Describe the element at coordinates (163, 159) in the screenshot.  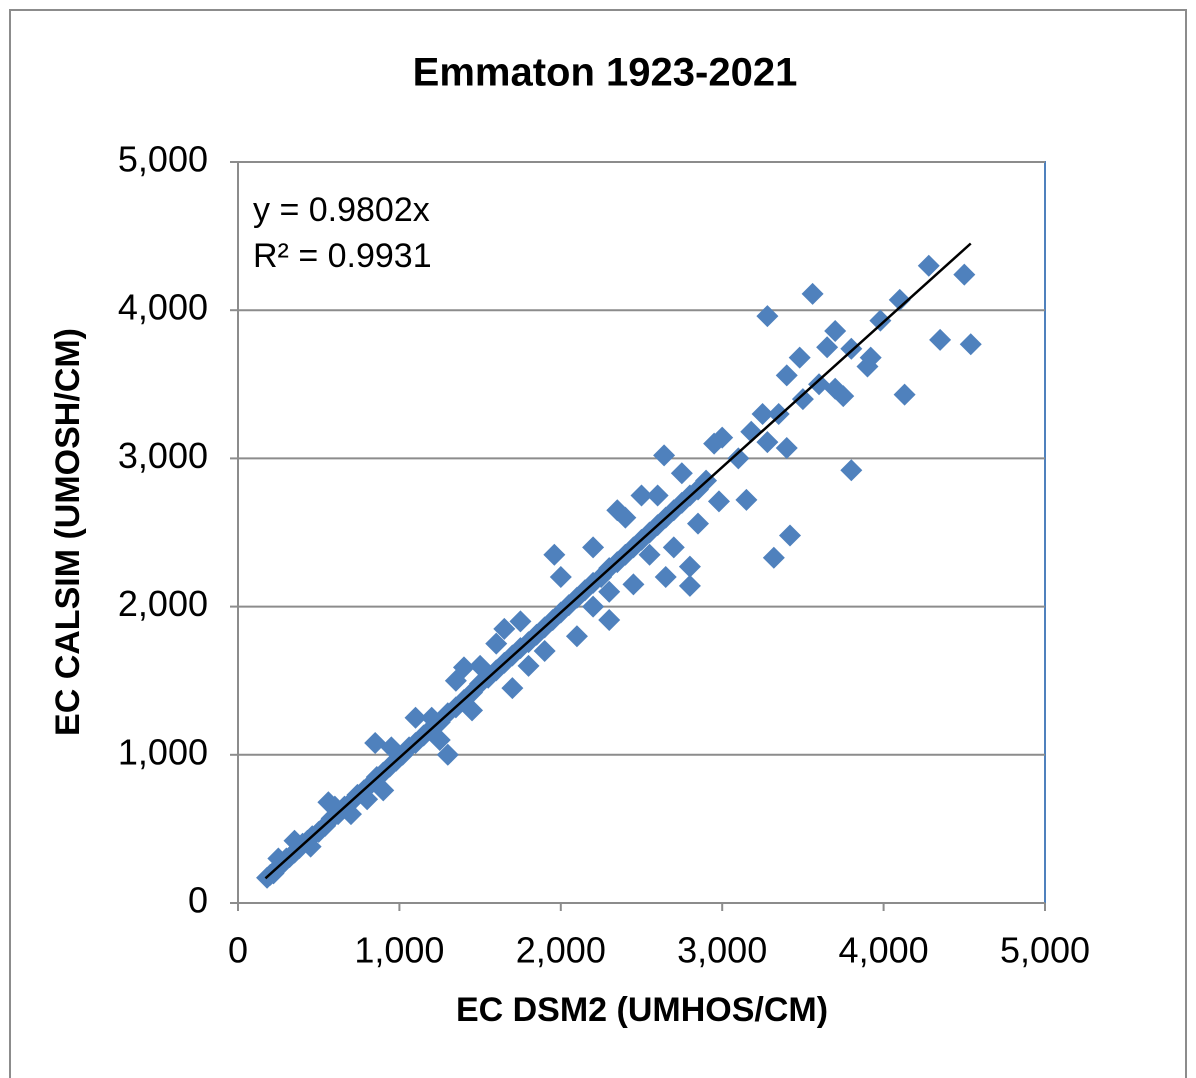
I see `y-tick-label: 5,000` at that location.